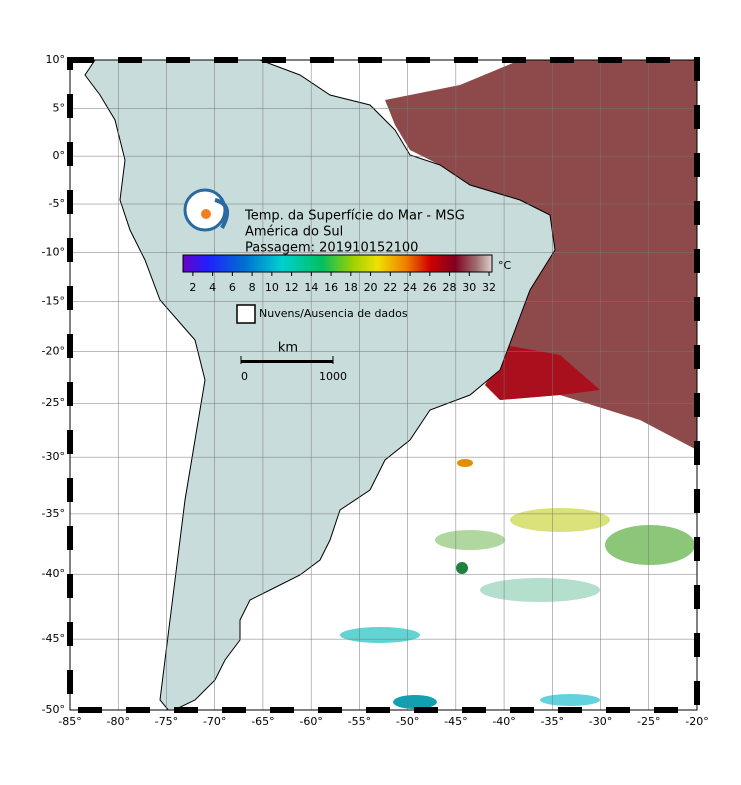 The image size is (741, 785). What do you see at coordinates (53, 350) in the screenshot?
I see `y-tick-label: -20°` at bounding box center [53, 350].